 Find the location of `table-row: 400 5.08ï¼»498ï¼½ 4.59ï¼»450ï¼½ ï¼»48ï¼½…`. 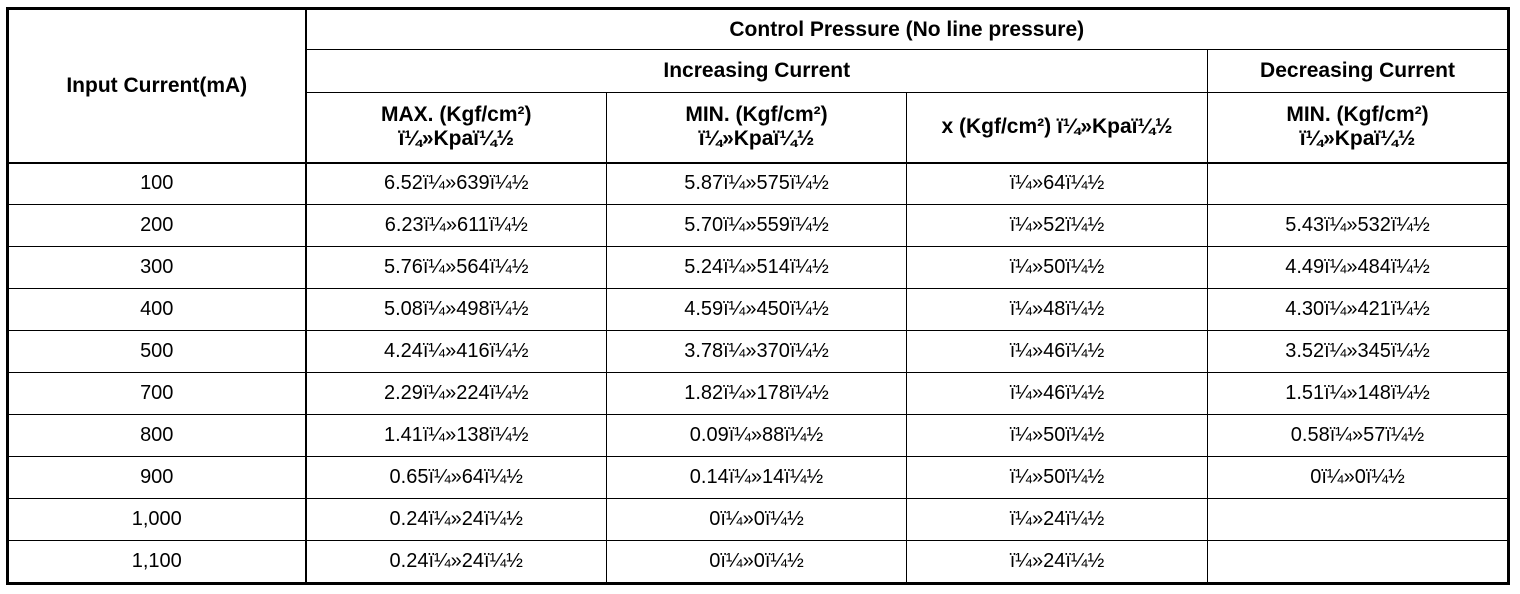

table-row: 400 5.08ï¼»498ï¼½ 4.59ï¼»450ï¼½ ï¼»48ï¼½… is located at coordinates (758, 309).